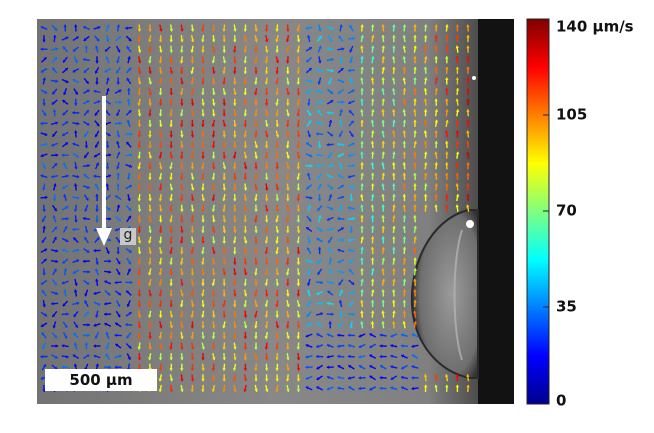 Image resolution: width=654 pixels, height=433 pixels. I want to click on gravity-arrow, so click(104, 171).